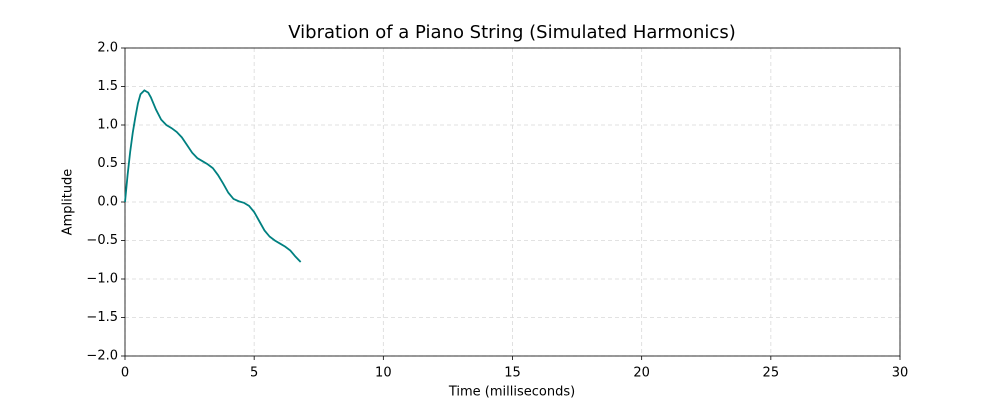 This screenshot has height=400, width=1000. What do you see at coordinates (107, 125) in the screenshot?
I see `y-tick-label: 1.0` at bounding box center [107, 125].